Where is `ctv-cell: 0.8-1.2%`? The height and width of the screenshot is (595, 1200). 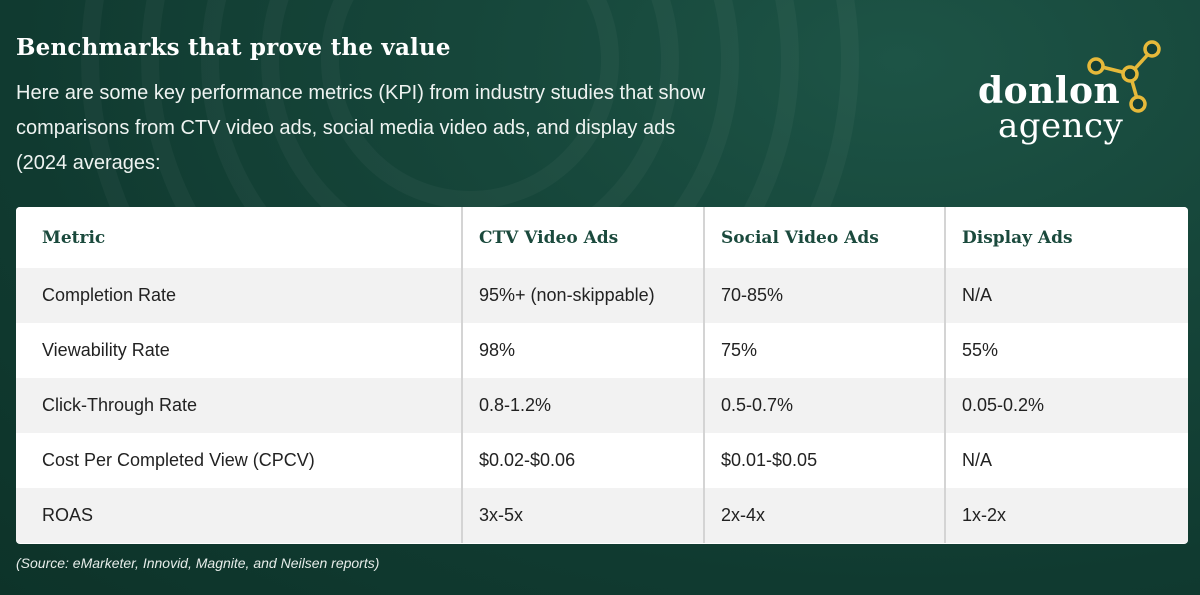
ctv-cell: 0.8-1.2% is located at coordinates (582, 405).